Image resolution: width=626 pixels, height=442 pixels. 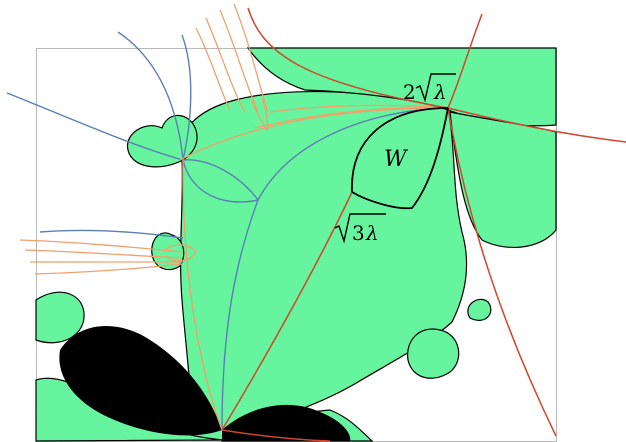 I want to click on lower-right-bulb, so click(x=433, y=353).